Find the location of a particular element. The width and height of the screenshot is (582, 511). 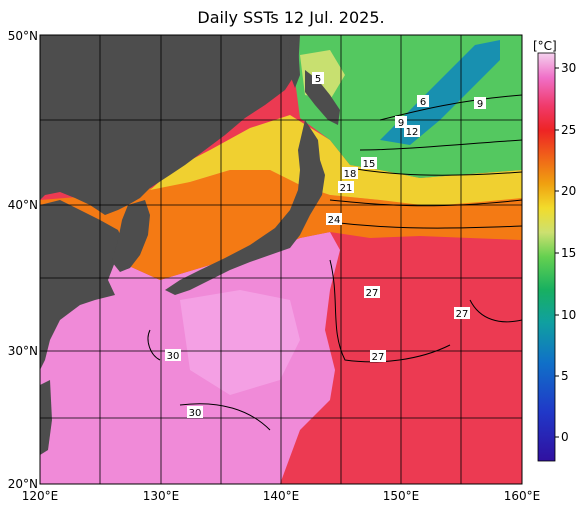

land-china-coast is located at coordinates (82, 285).